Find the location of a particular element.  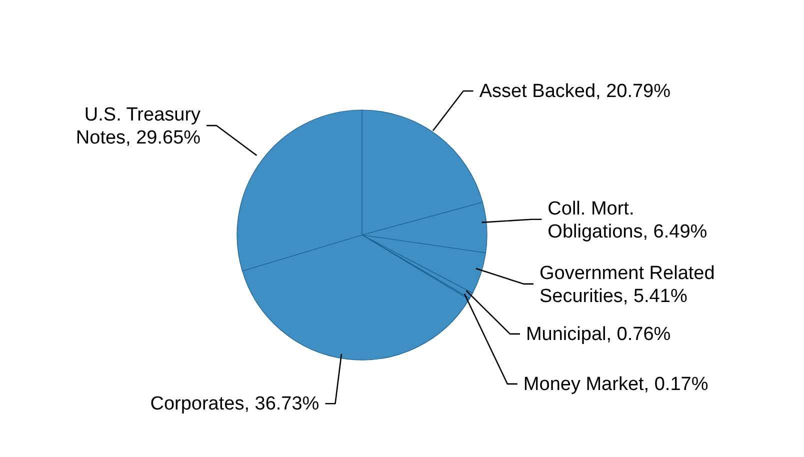

slice-label: Money Market, 0.17% is located at coordinates (615, 384).